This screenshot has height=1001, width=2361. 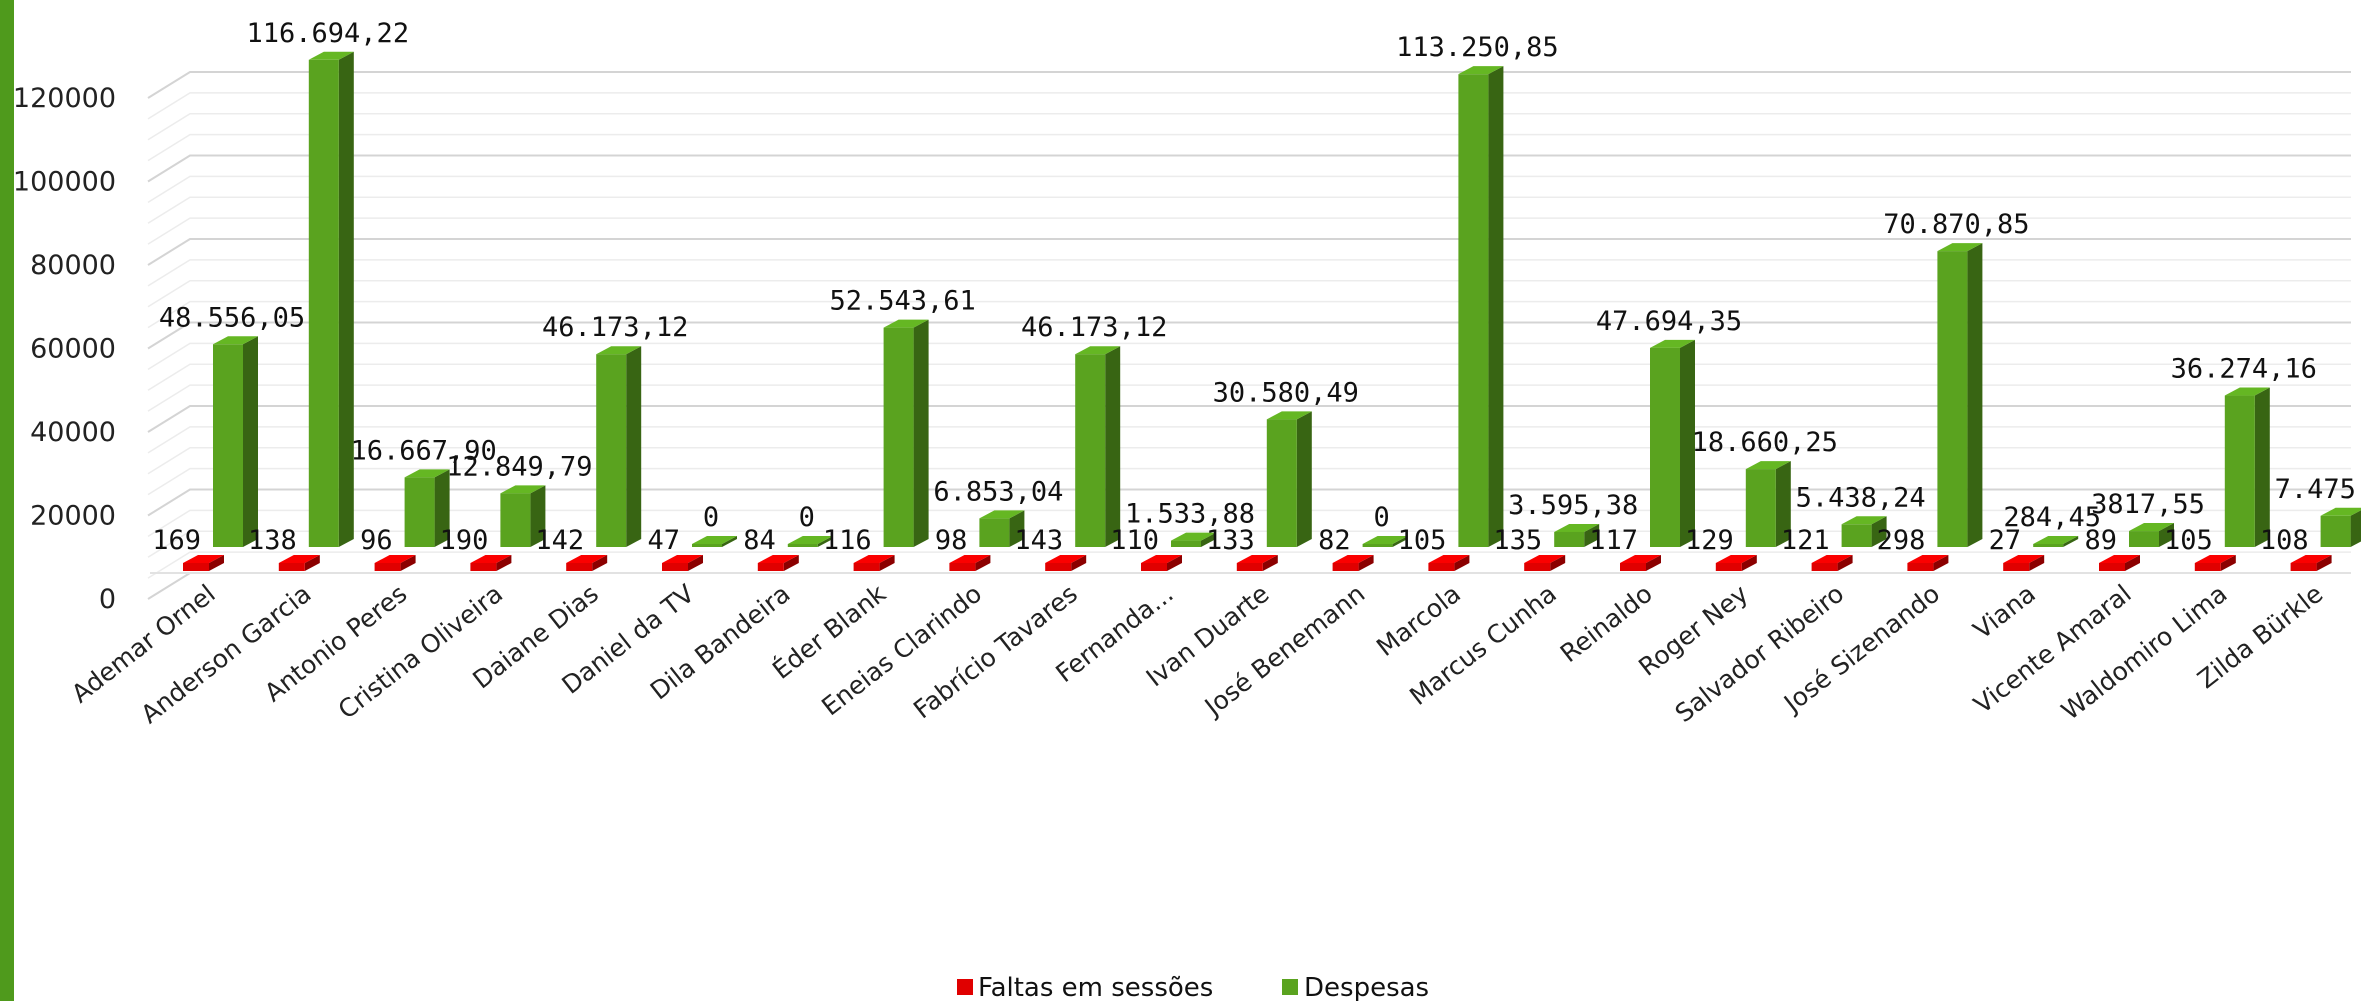 I want to click on x-tick-label: Fabrício Tavares, so click(x=995, y=651).